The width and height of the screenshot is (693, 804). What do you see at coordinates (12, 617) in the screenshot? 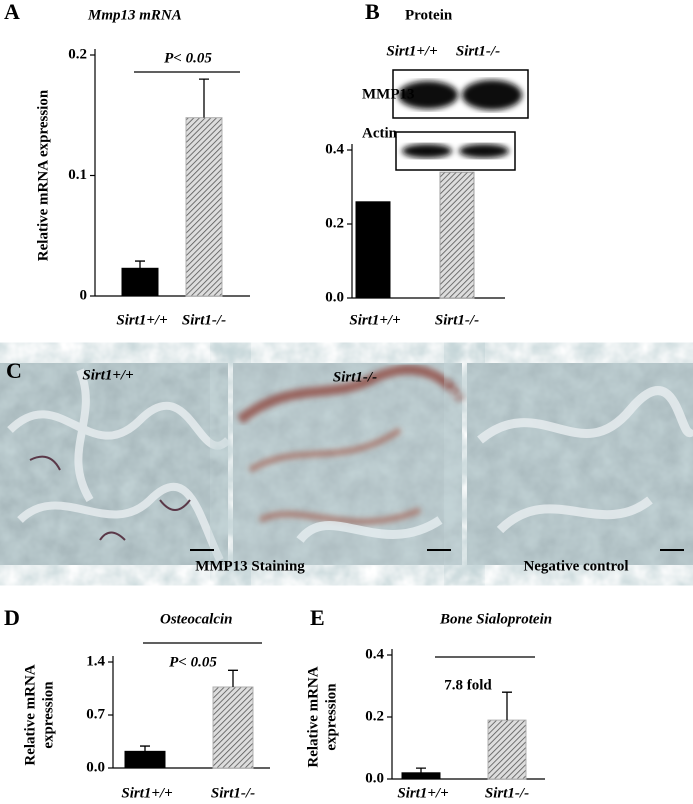
I see `panel-label: D` at bounding box center [12, 617].